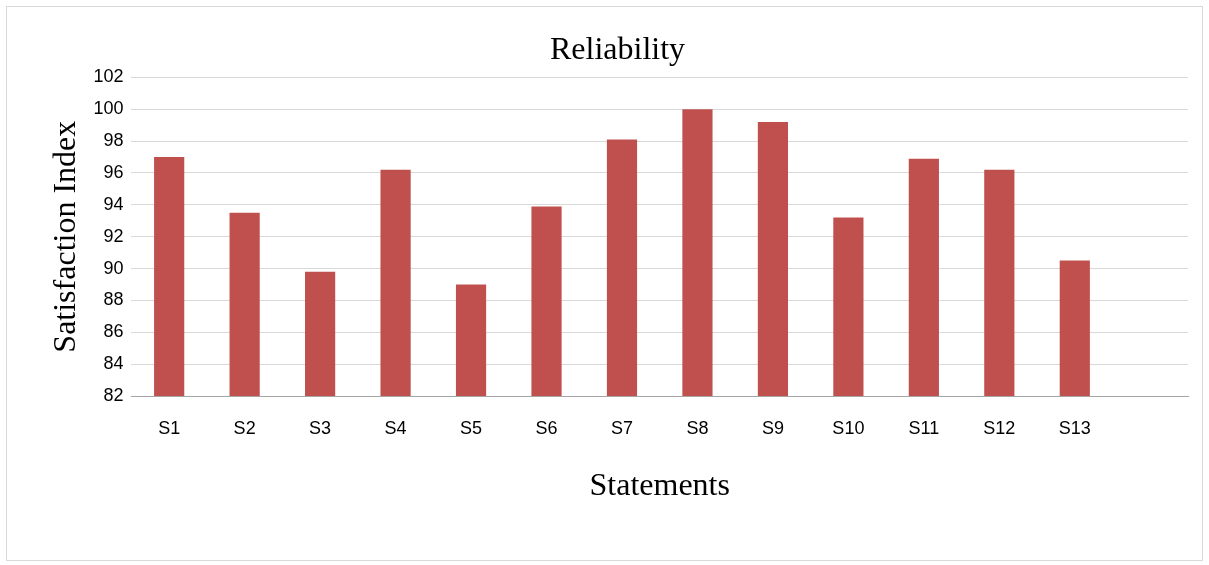  Describe the element at coordinates (113, 140) in the screenshot. I see `y-tick-label: 98` at that location.